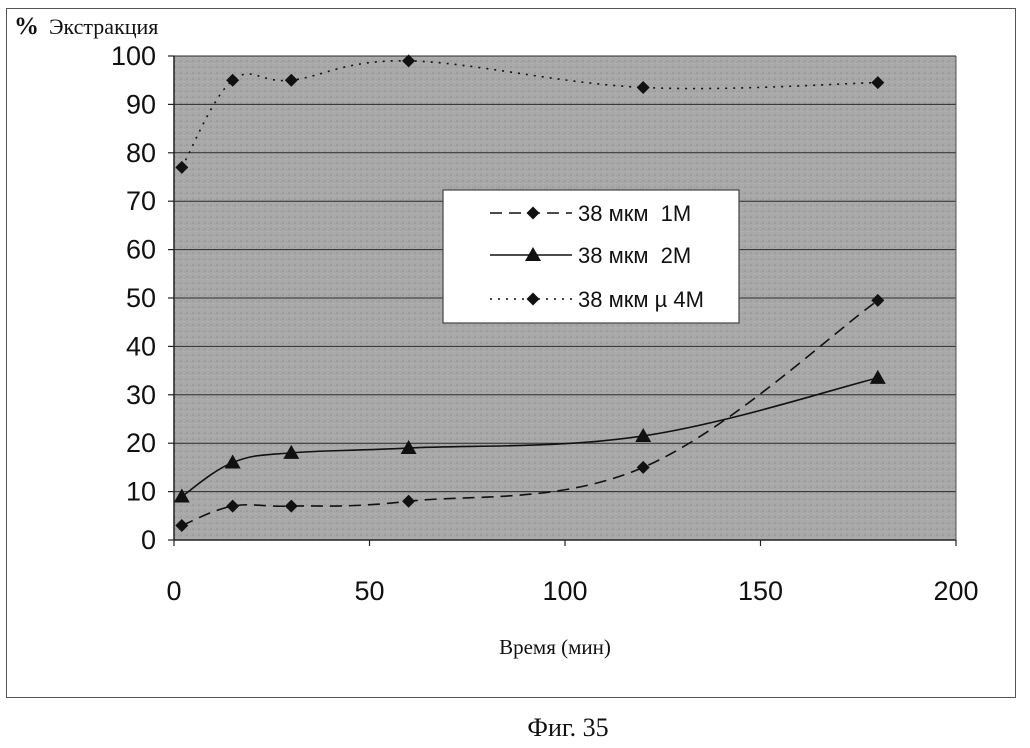 The image size is (1030, 748). Describe the element at coordinates (641, 299) in the screenshot. I see `legend-entry-3-label: 38 мкм µ 4М` at that location.